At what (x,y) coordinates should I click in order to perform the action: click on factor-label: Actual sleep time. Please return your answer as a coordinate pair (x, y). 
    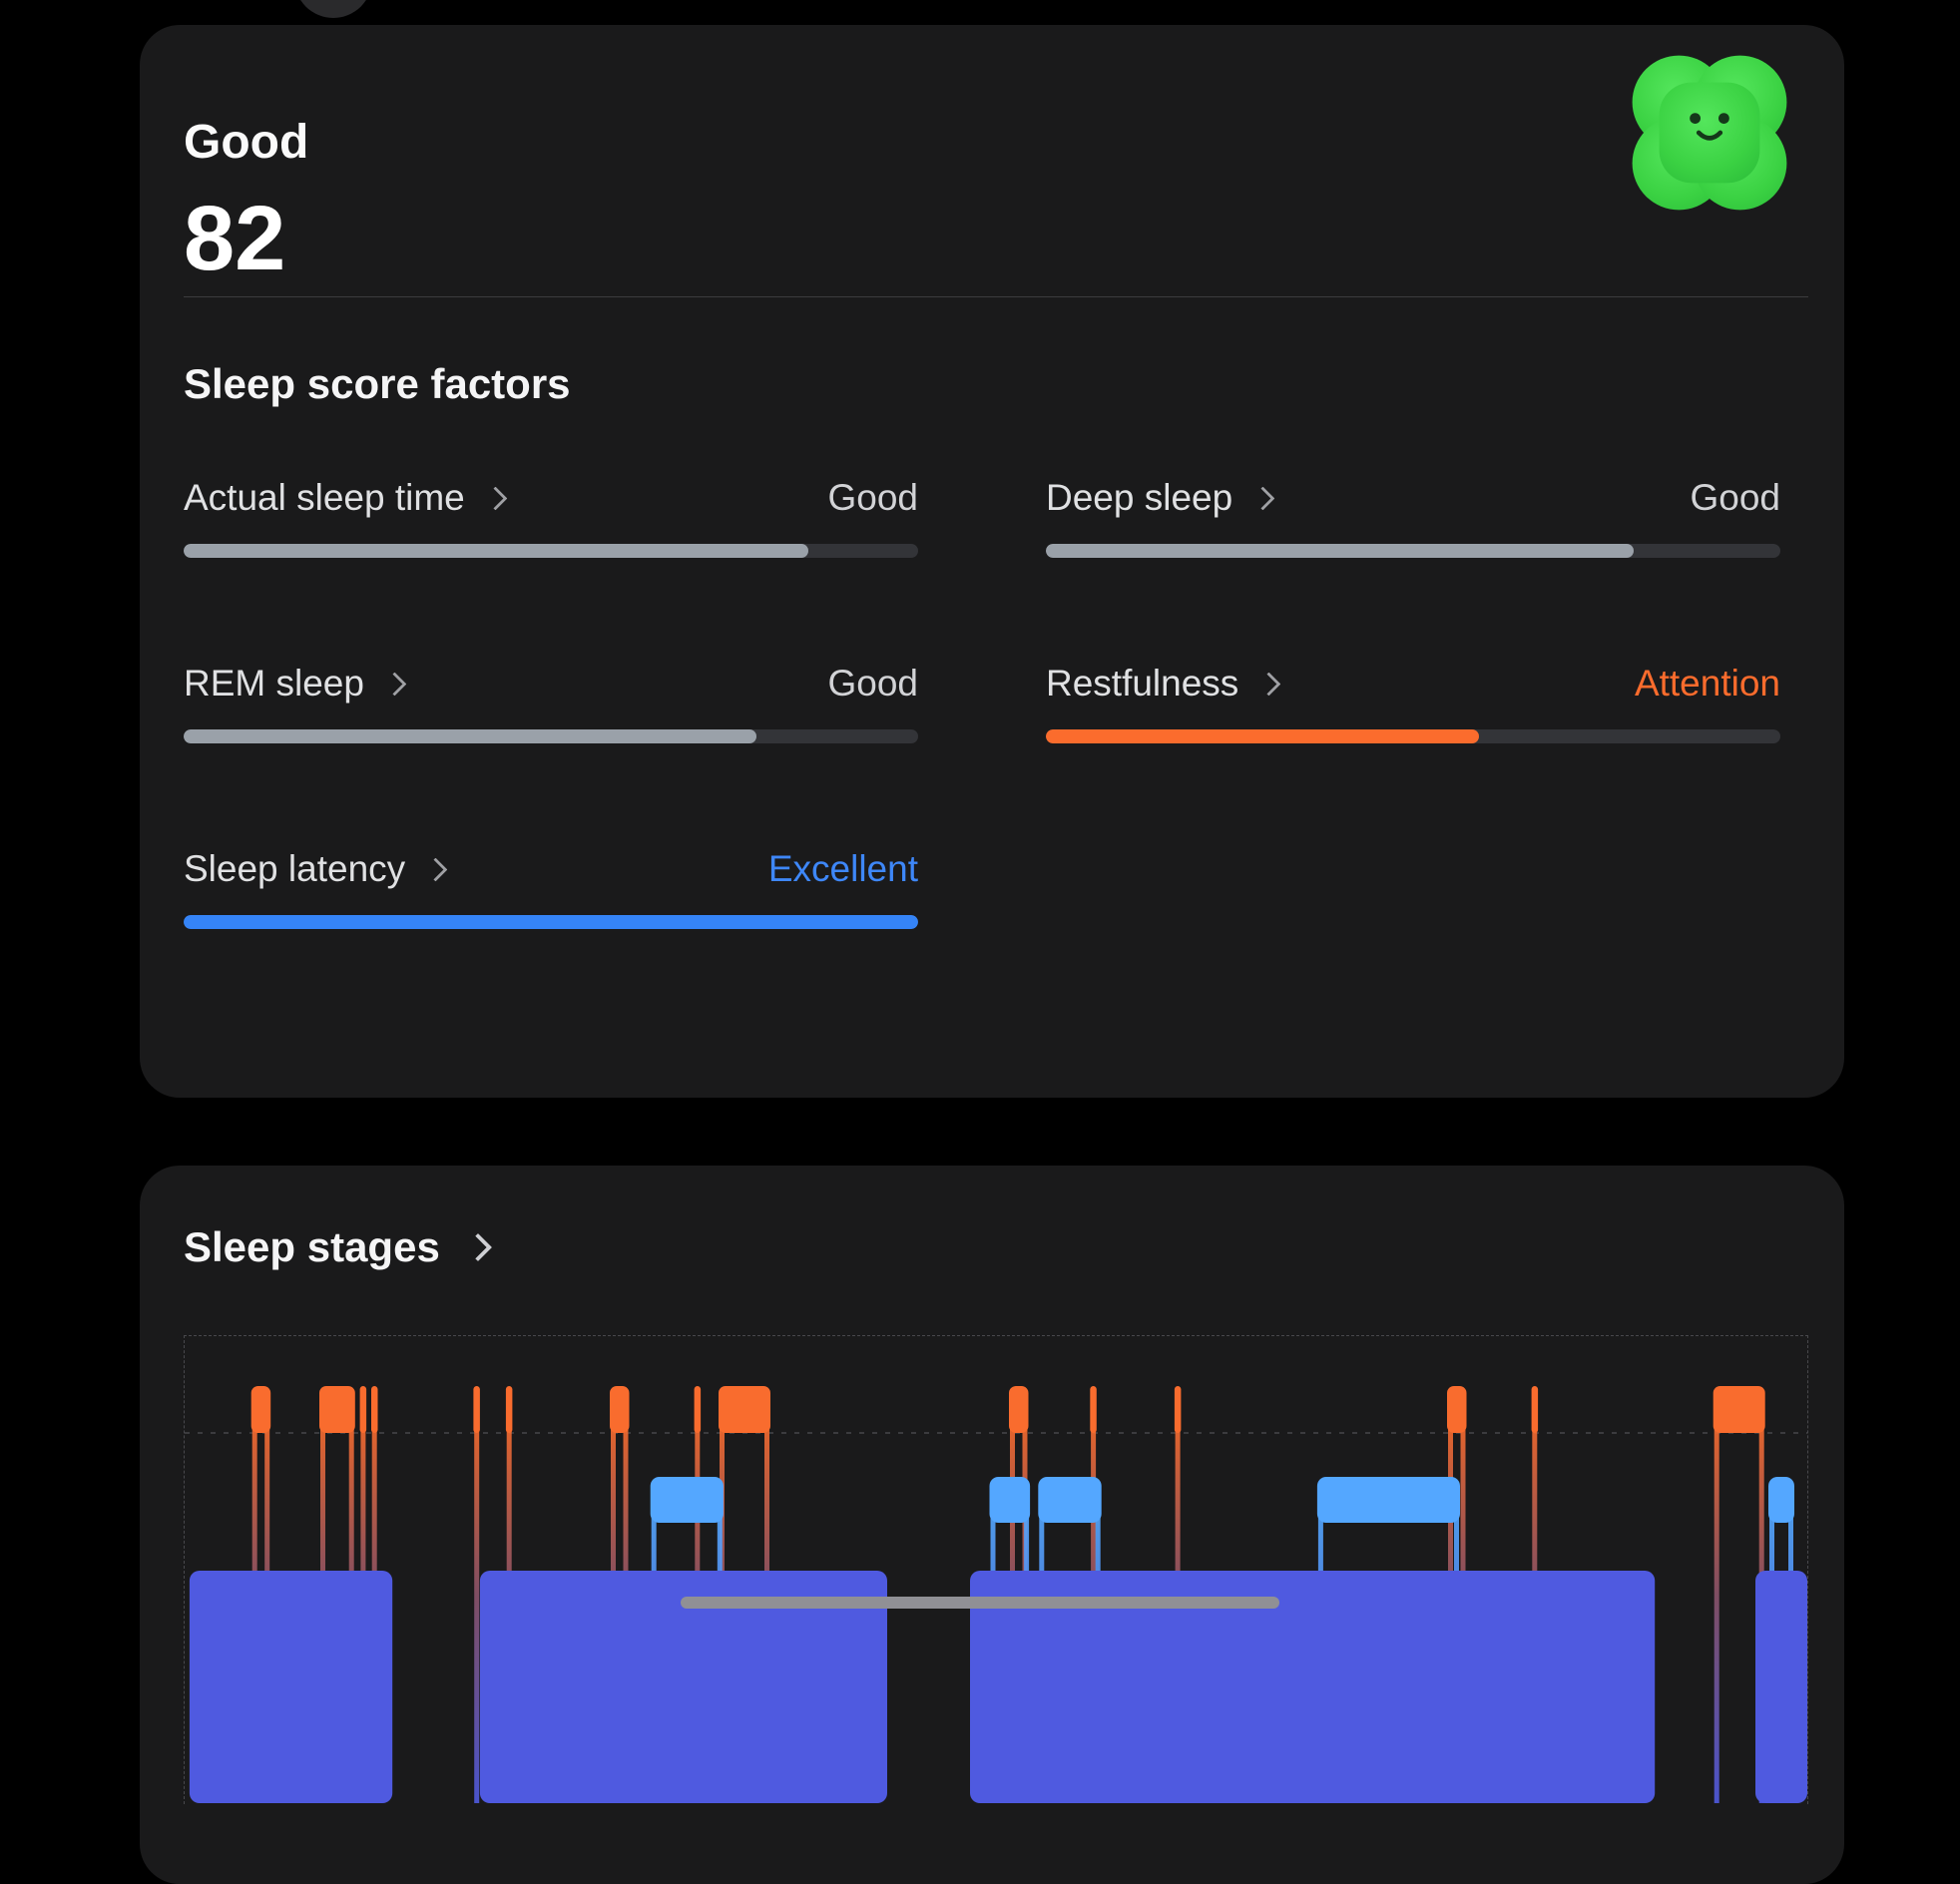
    Looking at the image, I should click on (324, 497).